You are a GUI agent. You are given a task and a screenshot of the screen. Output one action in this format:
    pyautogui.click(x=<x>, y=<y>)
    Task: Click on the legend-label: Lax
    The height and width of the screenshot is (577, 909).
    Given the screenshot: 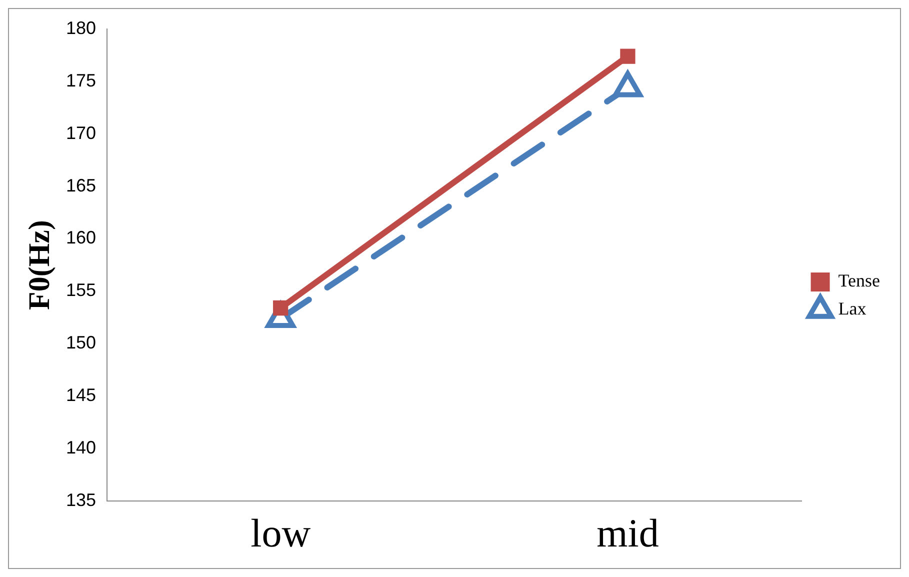 What is the action you would take?
    pyautogui.click(x=852, y=308)
    